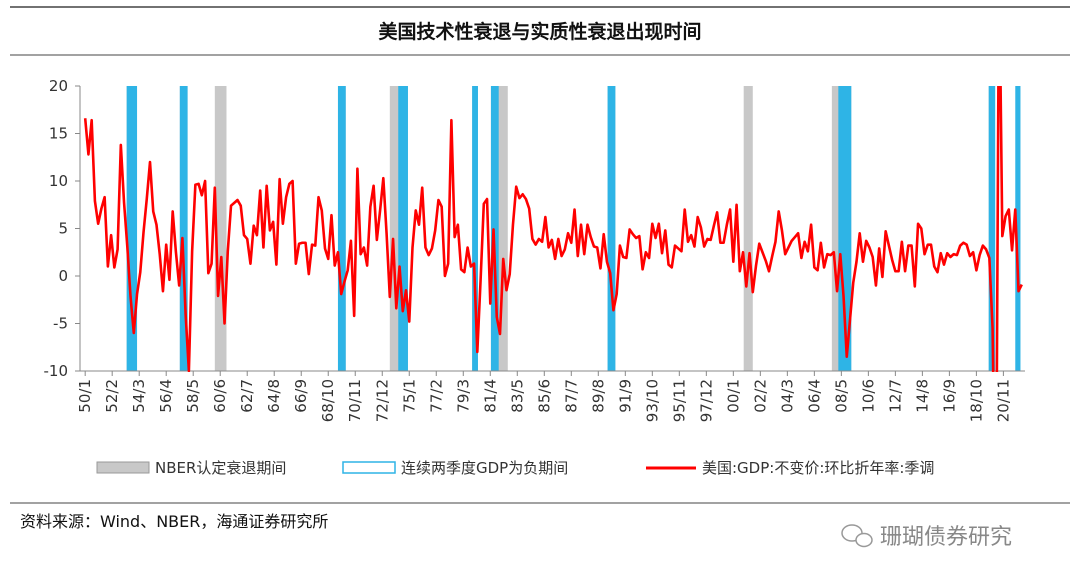 Image resolution: width=1080 pixels, height=587 pixels. I want to click on x-tick-label: 10/6, so click(868, 396).